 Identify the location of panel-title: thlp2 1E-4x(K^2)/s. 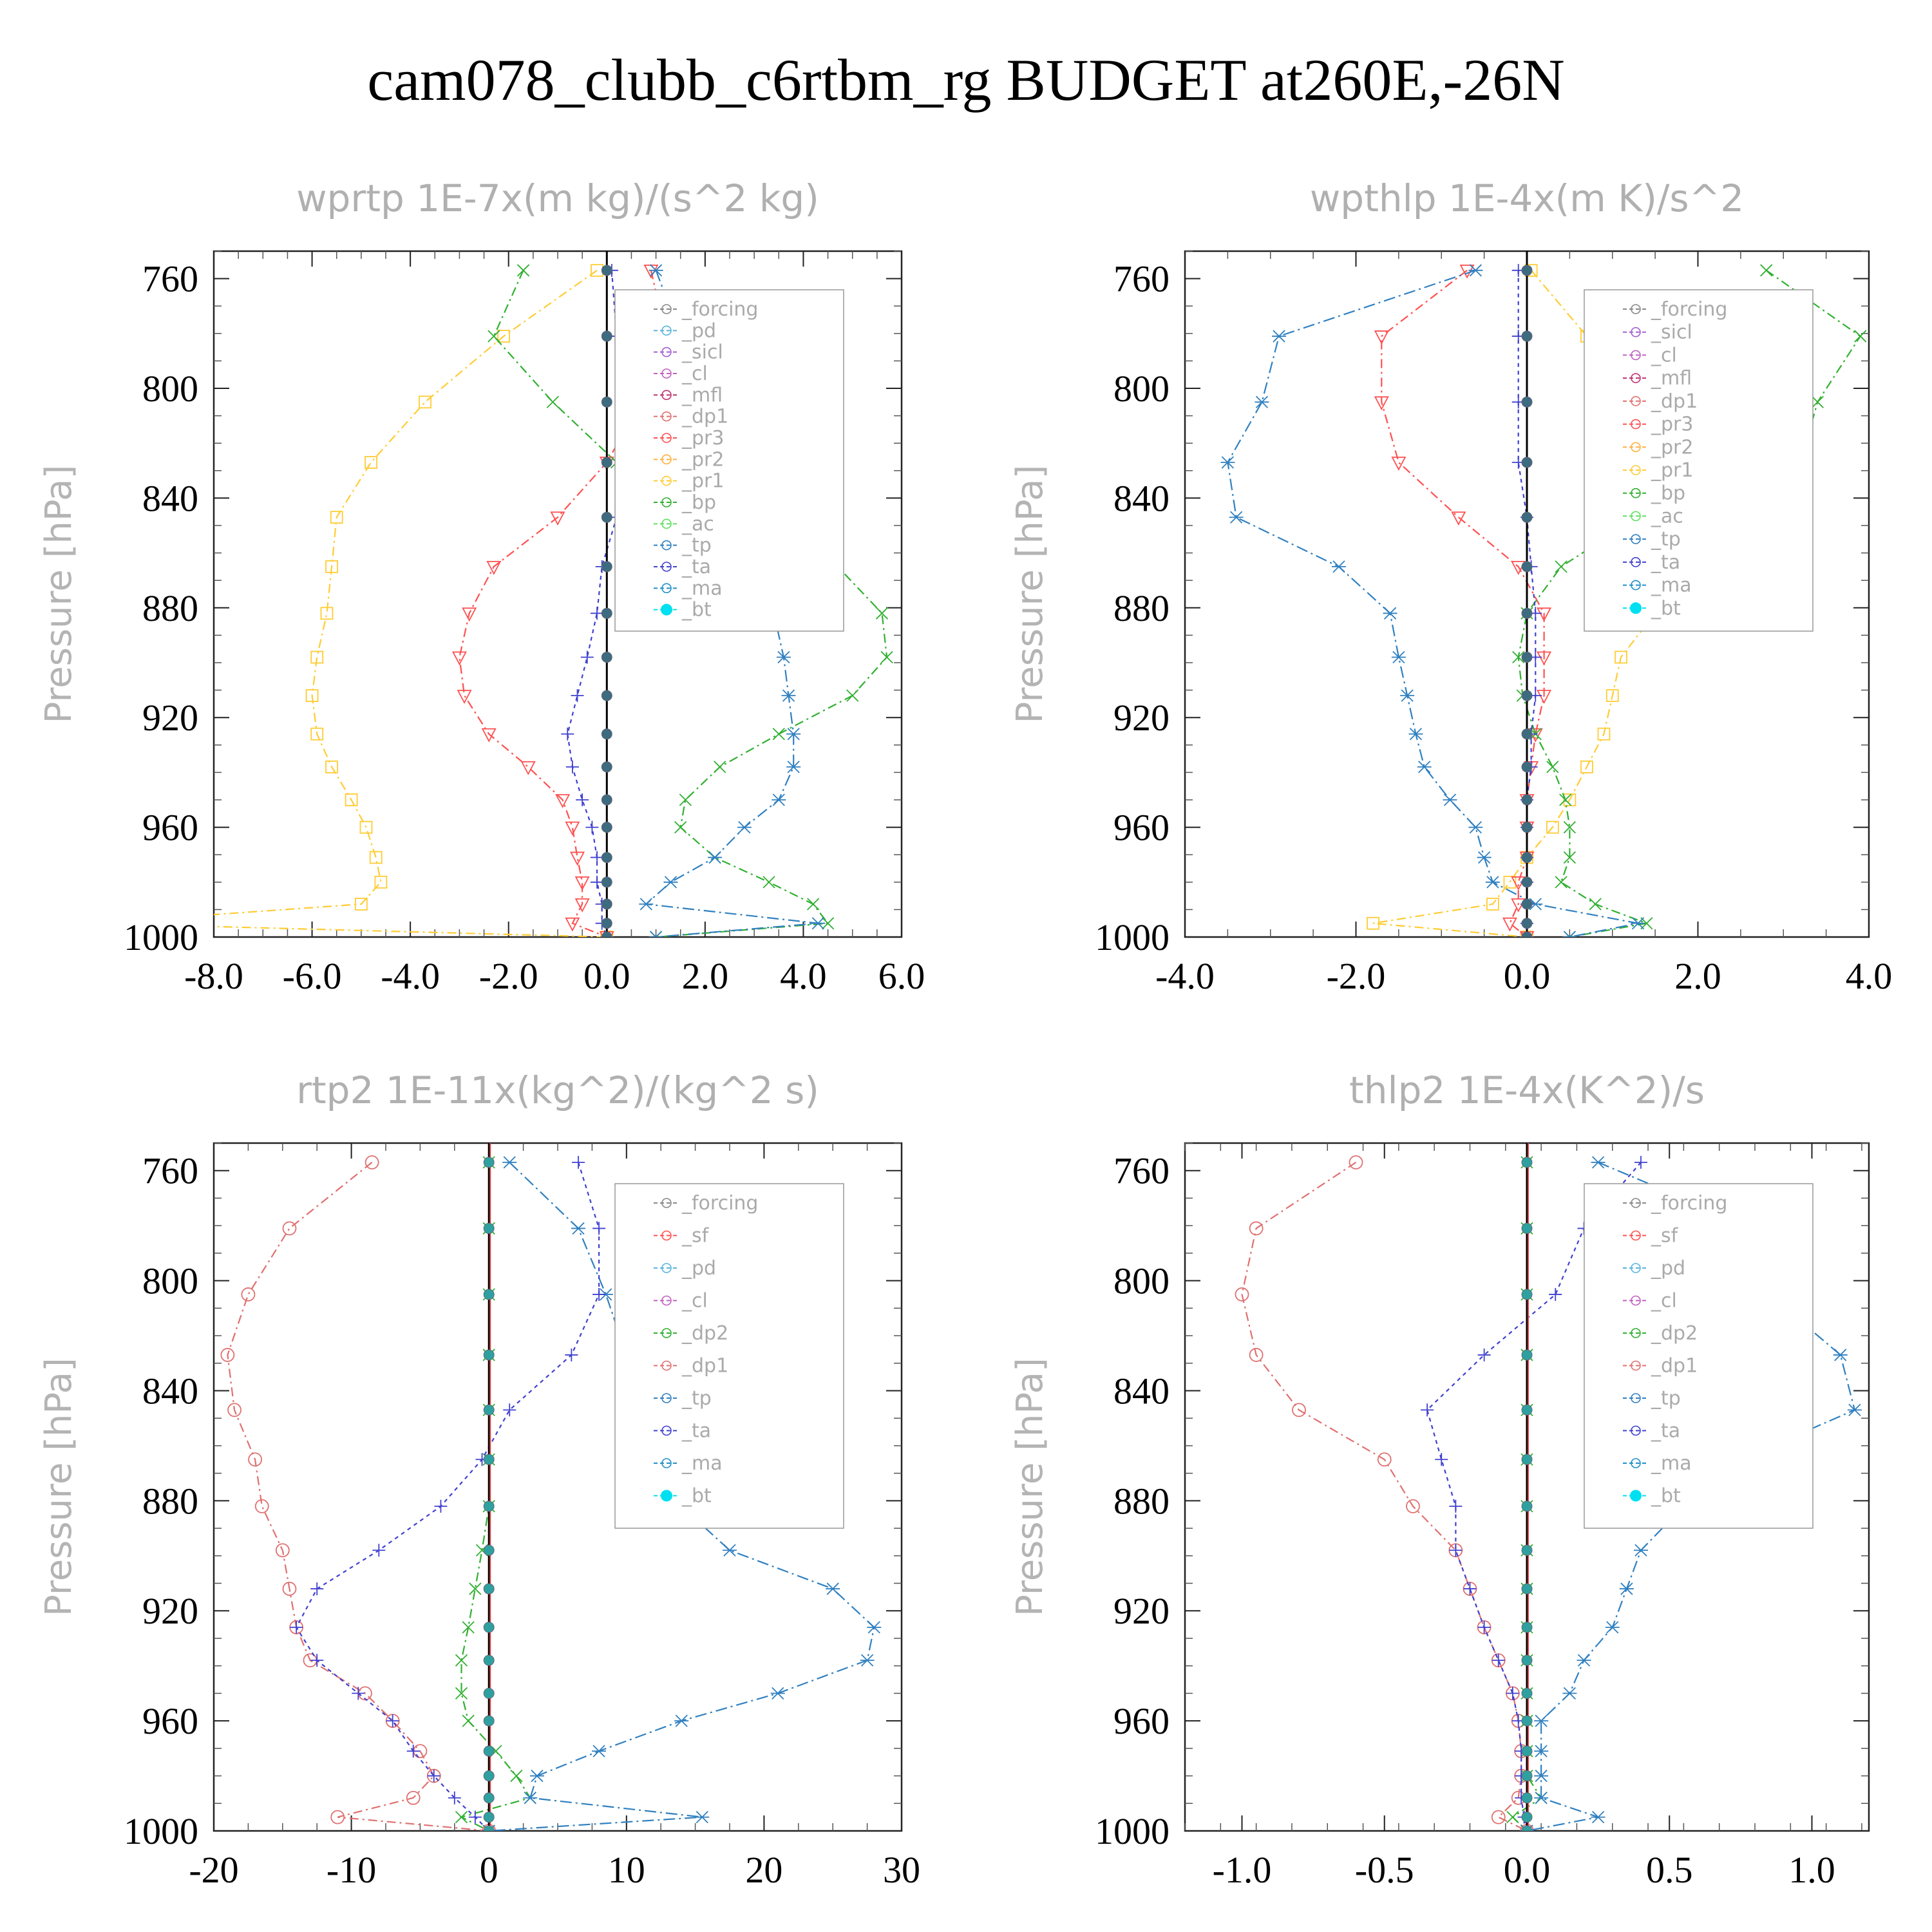
(1527, 1090).